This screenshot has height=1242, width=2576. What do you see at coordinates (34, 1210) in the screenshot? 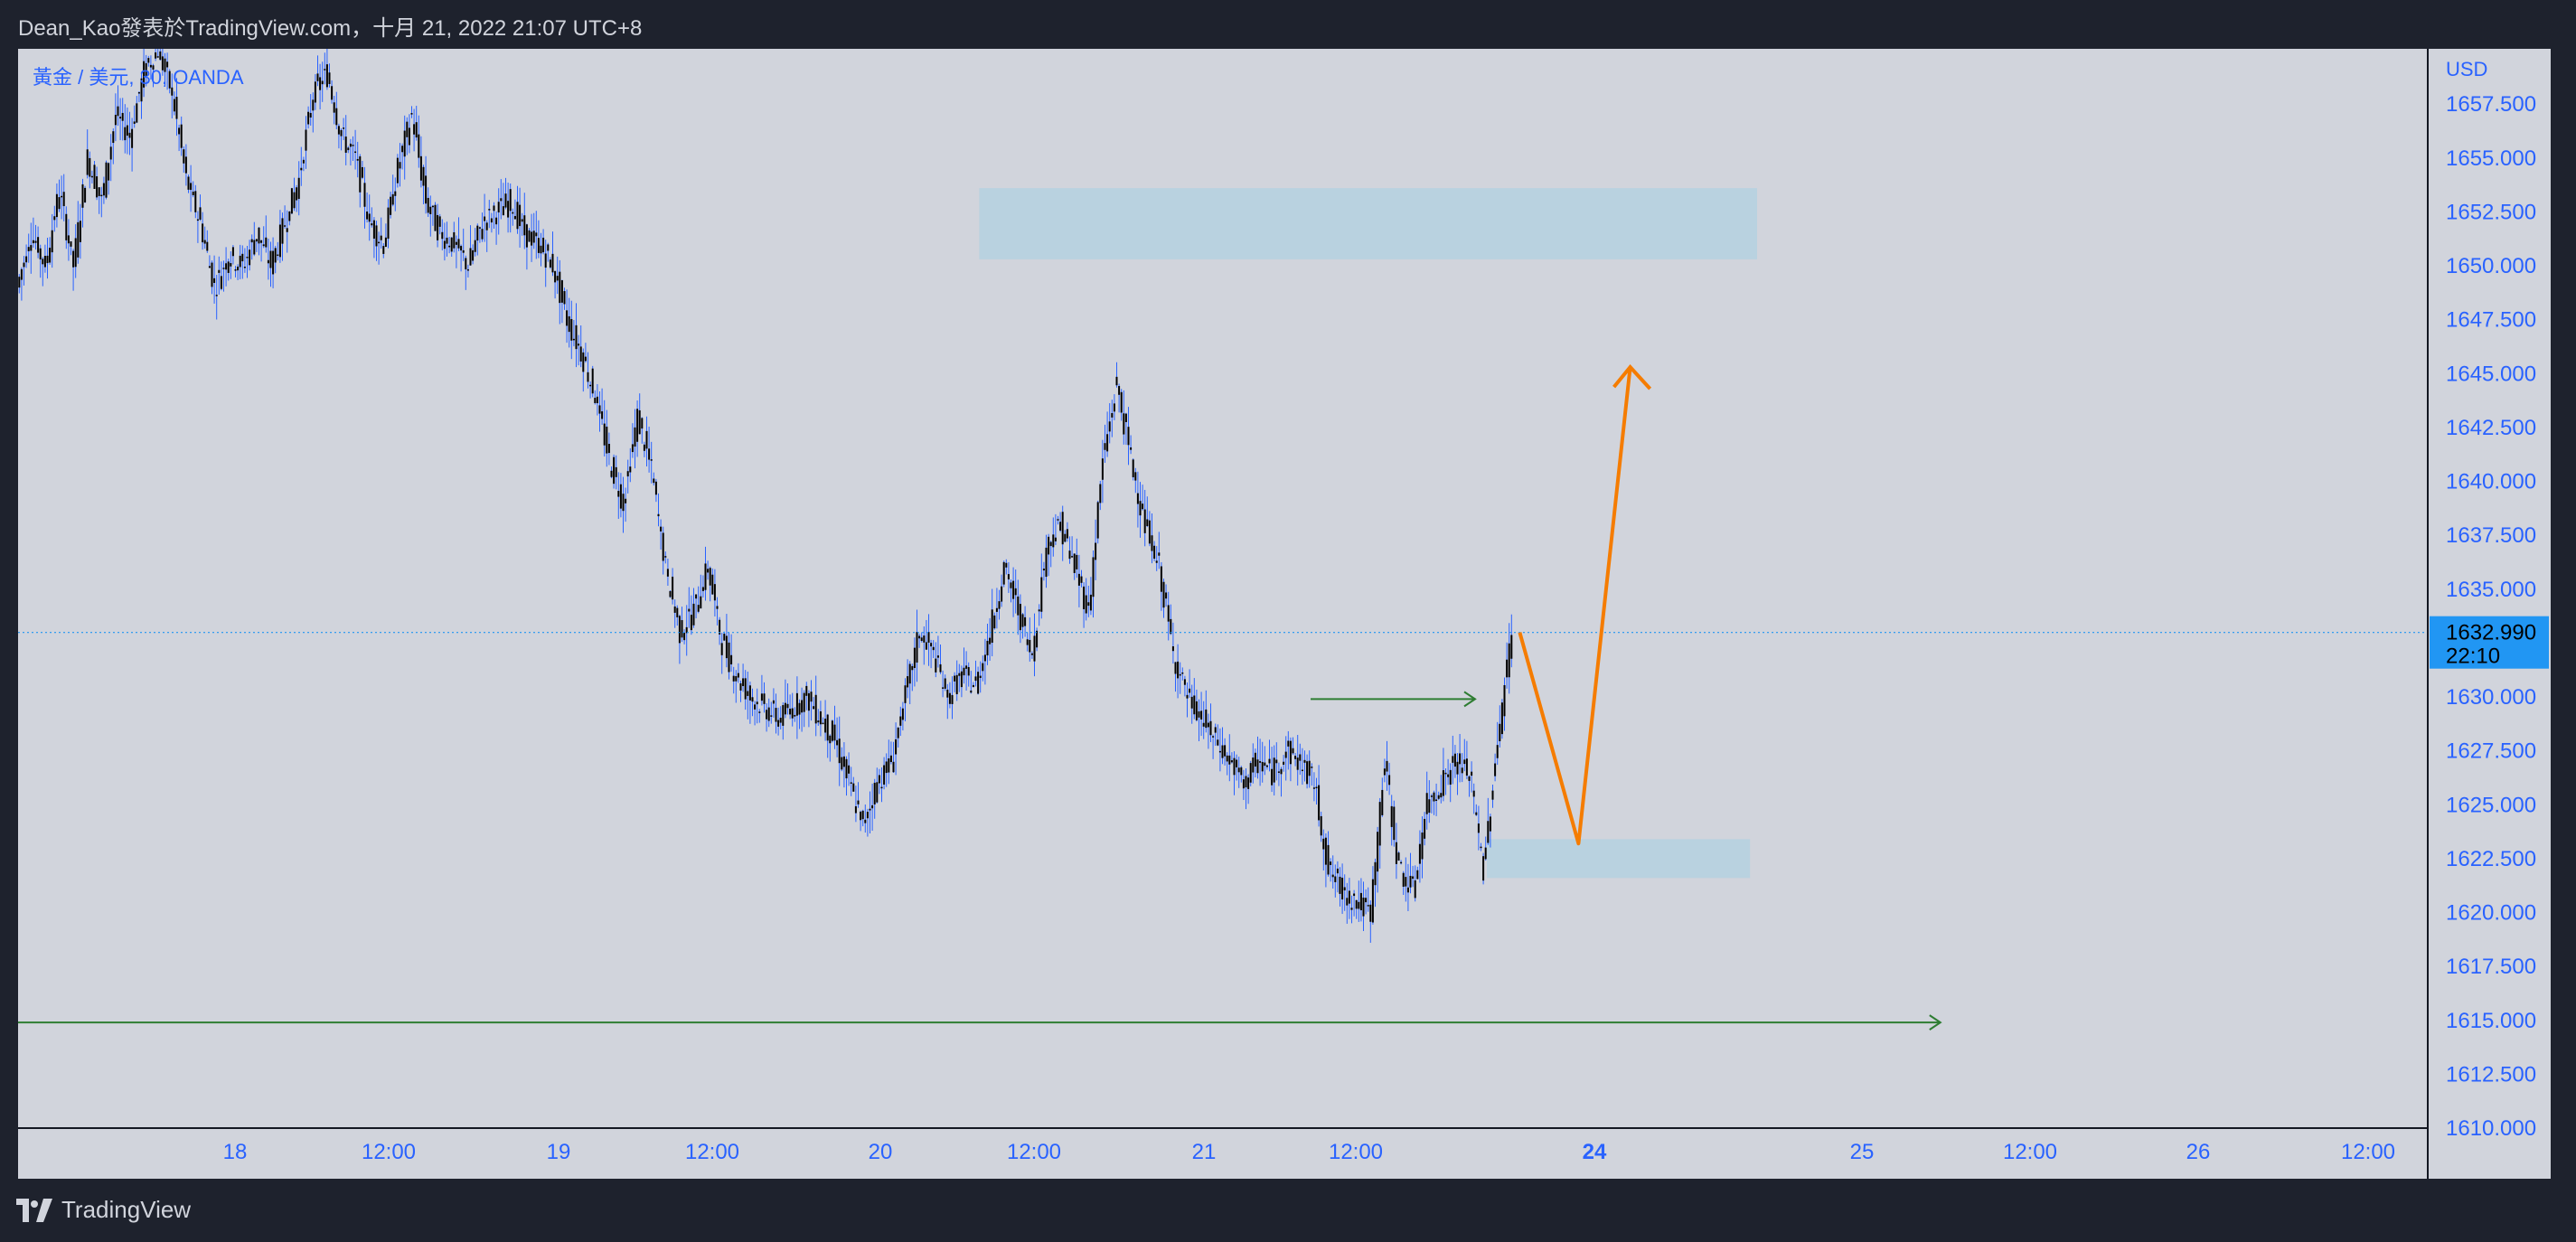
I see `tradingview-logo-icon` at bounding box center [34, 1210].